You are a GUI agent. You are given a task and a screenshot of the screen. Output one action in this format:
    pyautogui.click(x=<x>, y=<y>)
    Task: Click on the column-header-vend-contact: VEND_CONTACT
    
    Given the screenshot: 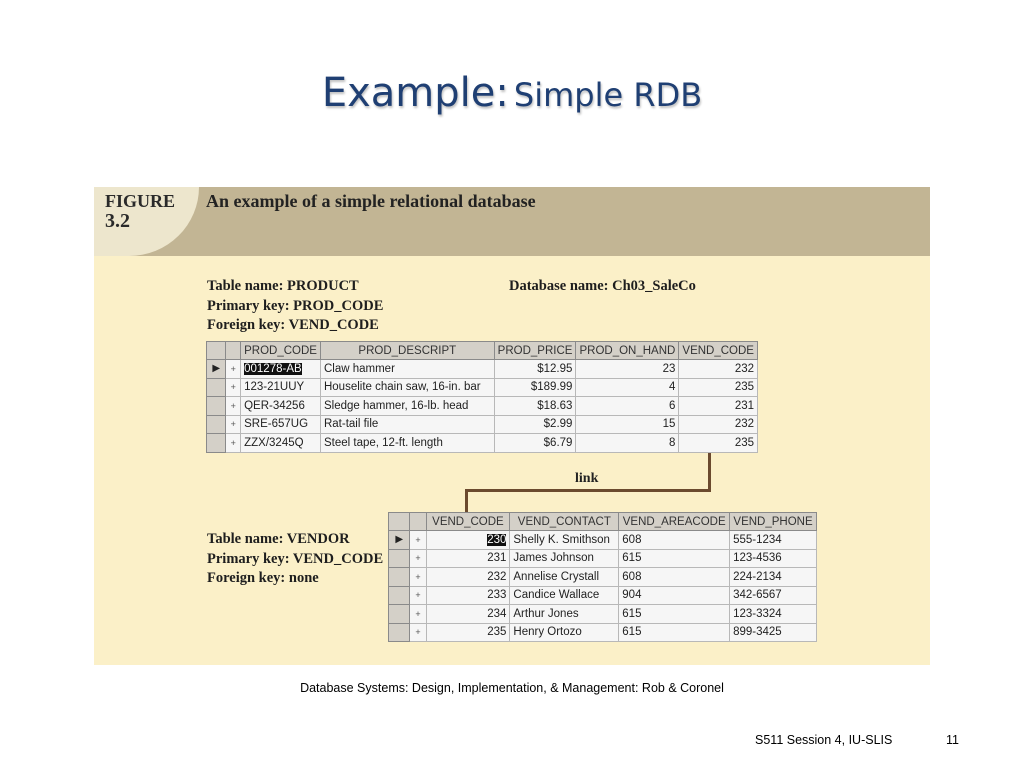 What is the action you would take?
    pyautogui.click(x=564, y=521)
    